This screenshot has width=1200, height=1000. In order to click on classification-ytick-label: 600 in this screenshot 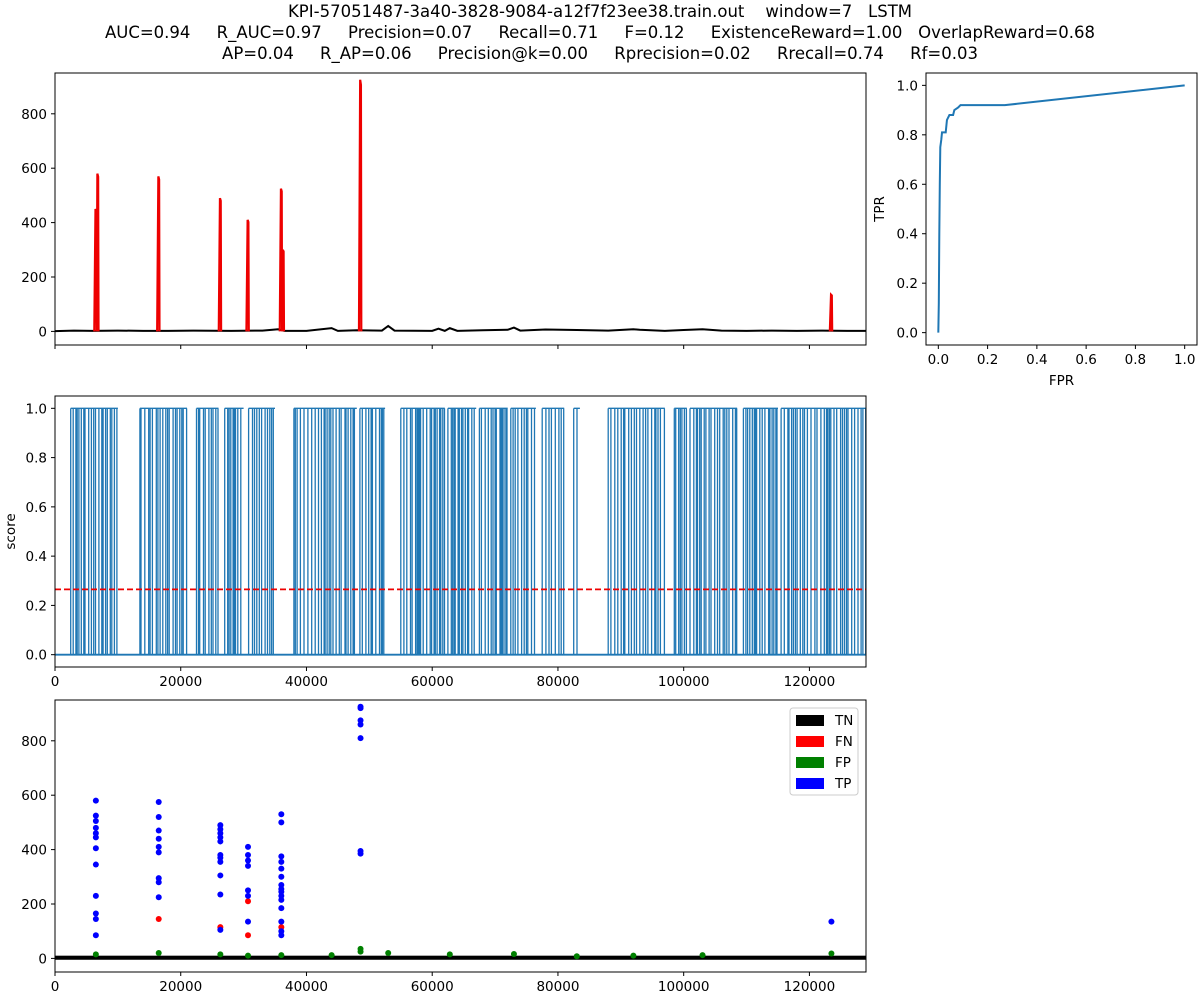, I will do `click(34, 796)`.